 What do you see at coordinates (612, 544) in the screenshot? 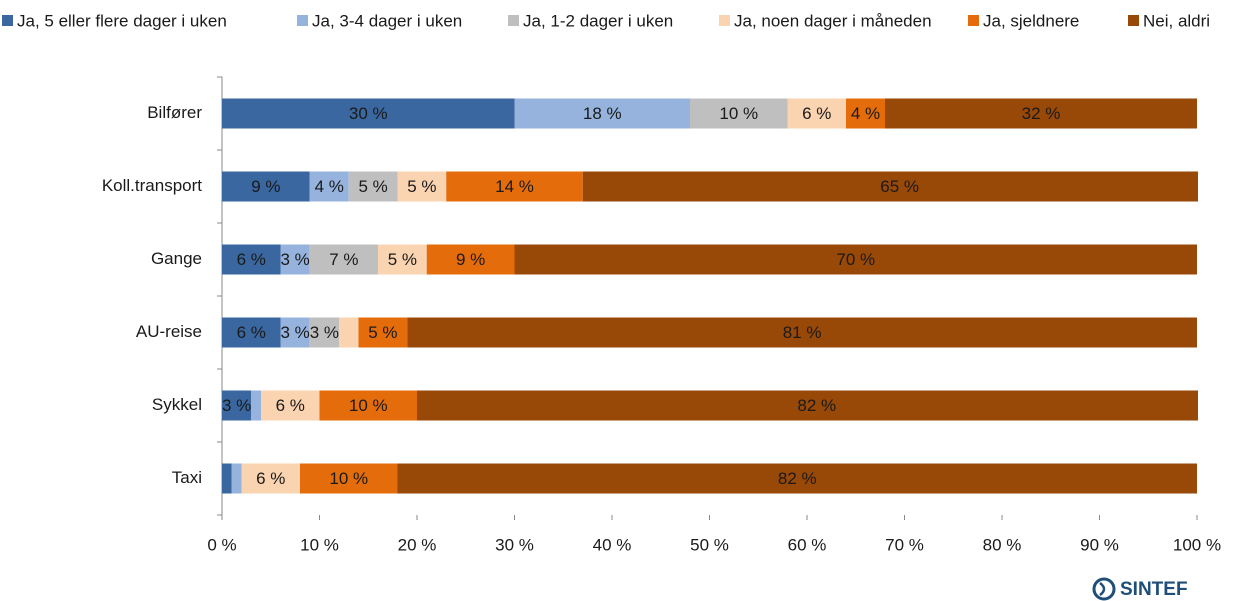
I see `x-tick-label: 40 %` at bounding box center [612, 544].